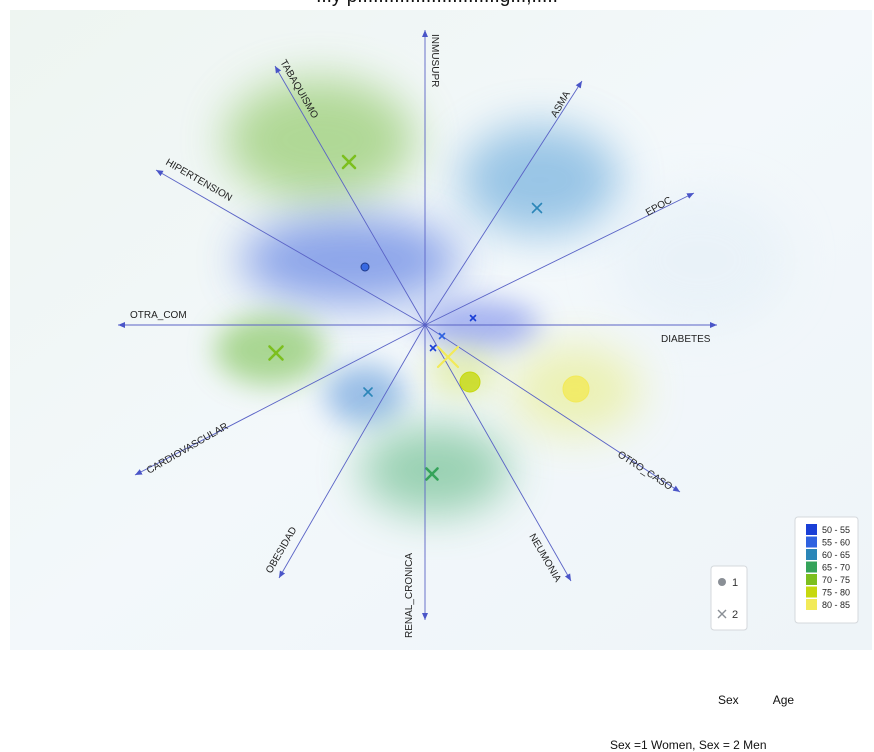 The image size is (874, 752). I want to click on axis-label-inmusupr: INMUSUPR, so click(434, 60).